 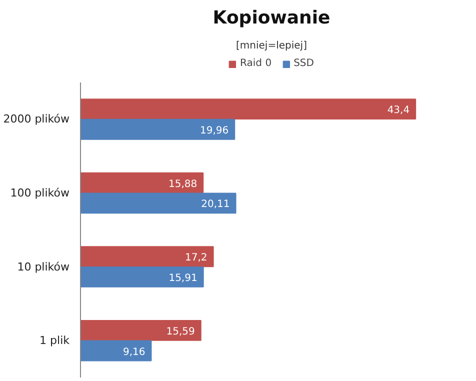 What do you see at coordinates (256, 63) in the screenshot?
I see `legend-label: Raid 0` at bounding box center [256, 63].